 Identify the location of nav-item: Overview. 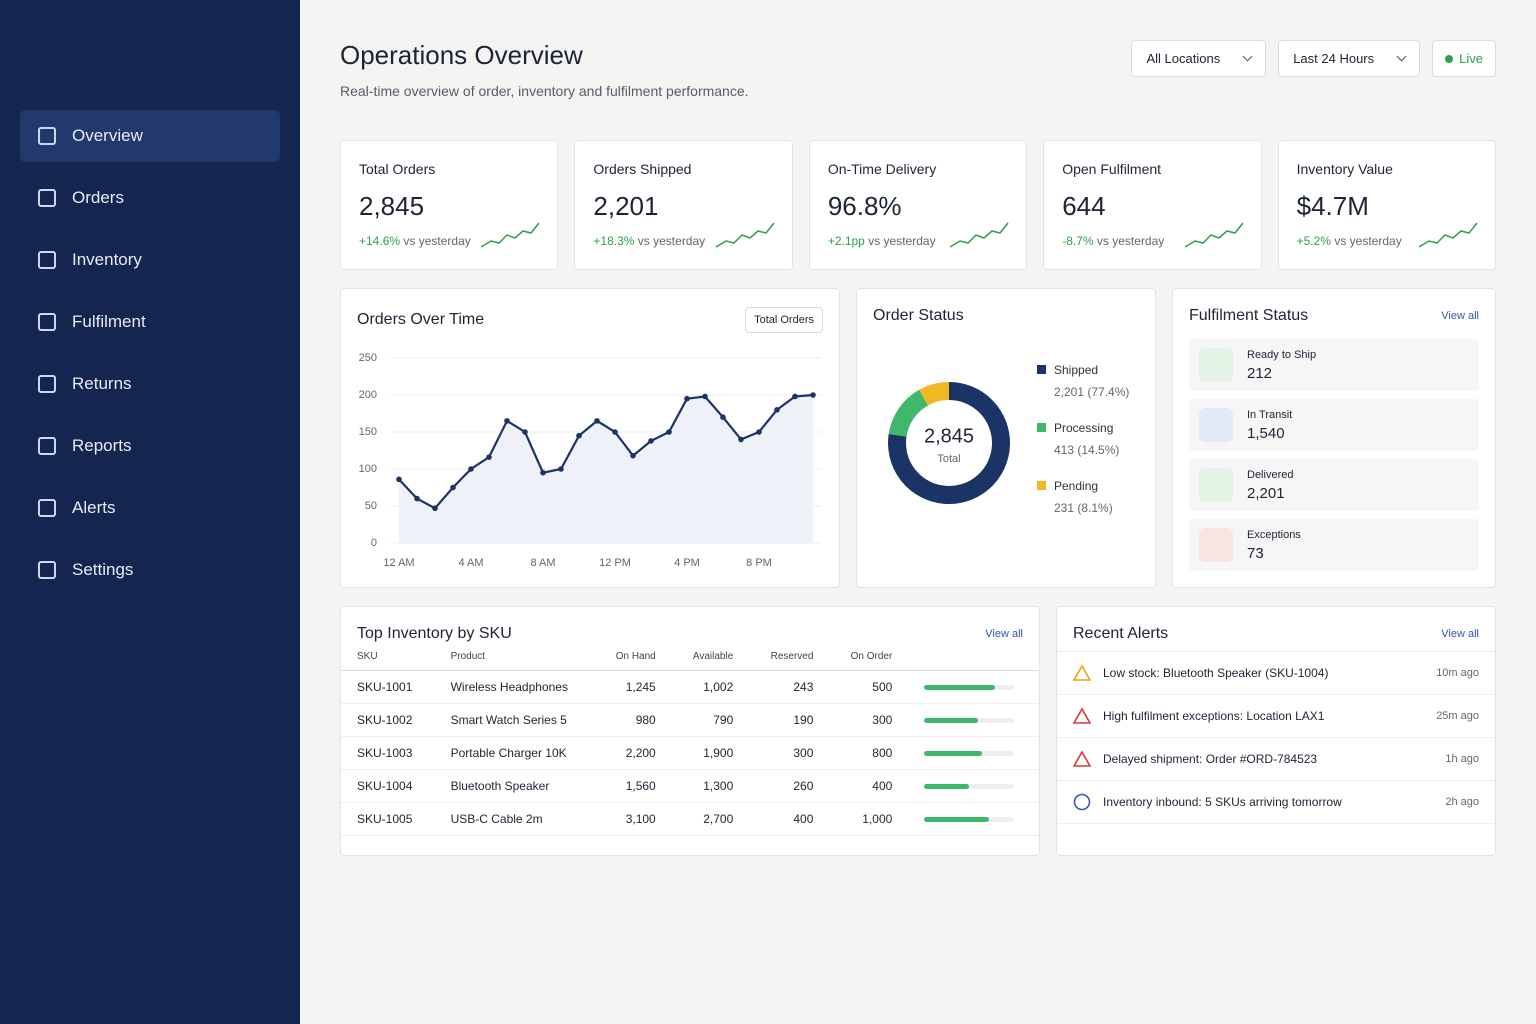
(150, 136).